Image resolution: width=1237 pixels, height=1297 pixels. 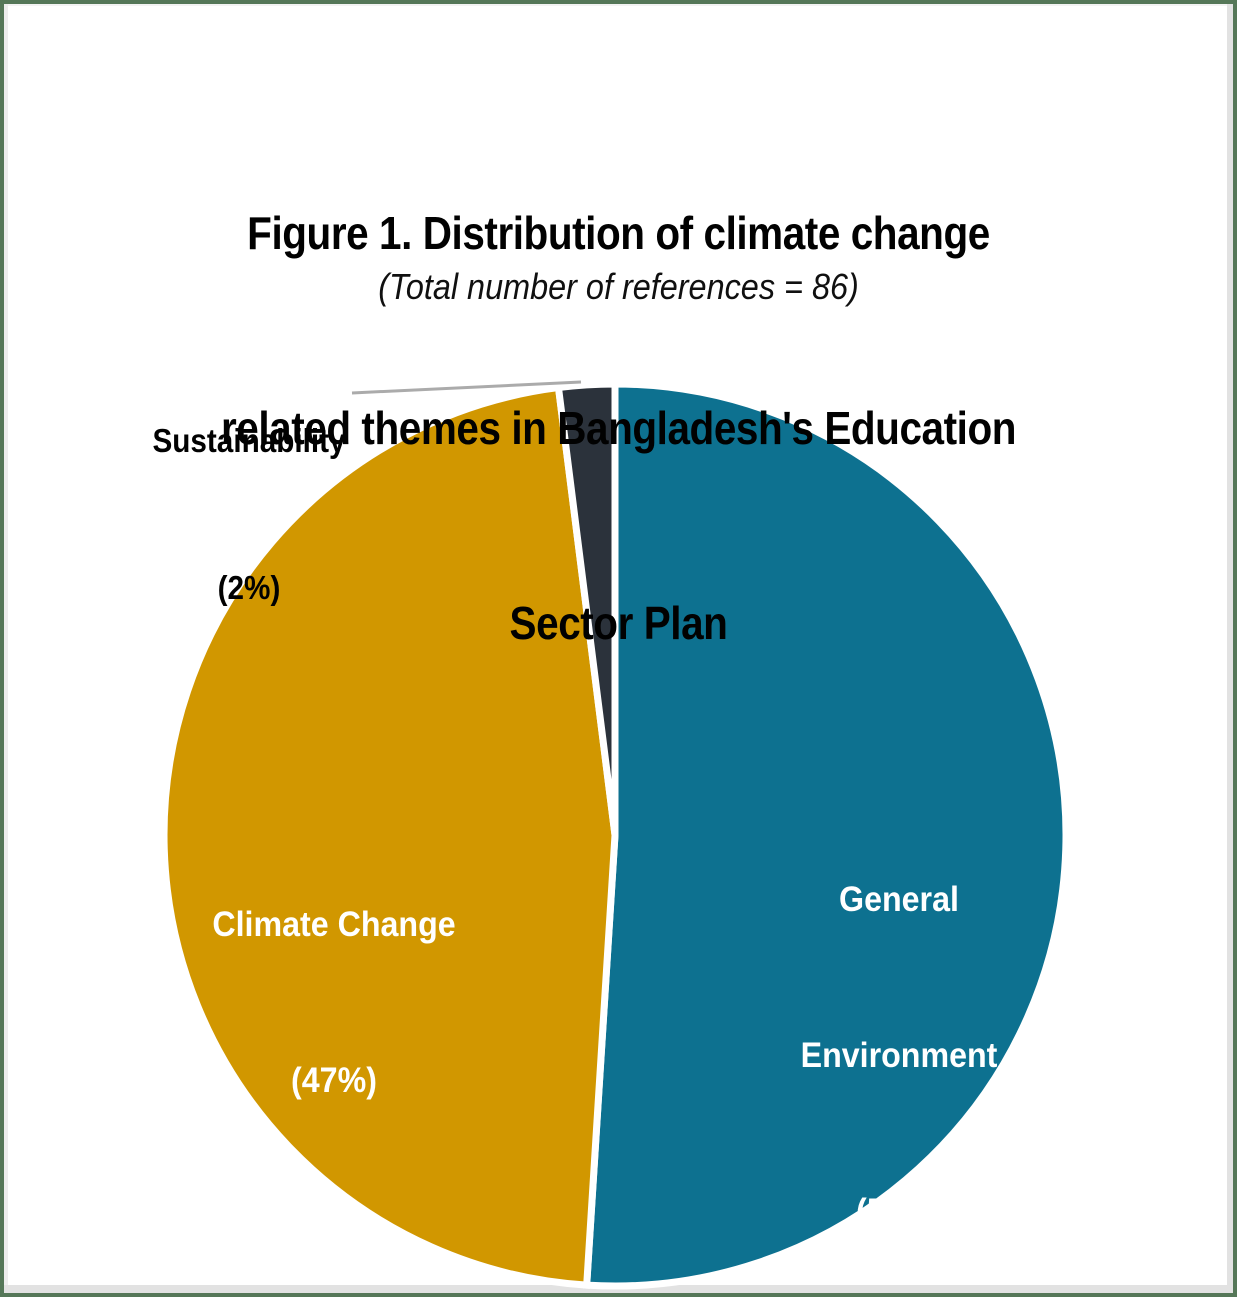 I want to click on general-environment-slice-label-percent: (51%), so click(x=899, y=1211).